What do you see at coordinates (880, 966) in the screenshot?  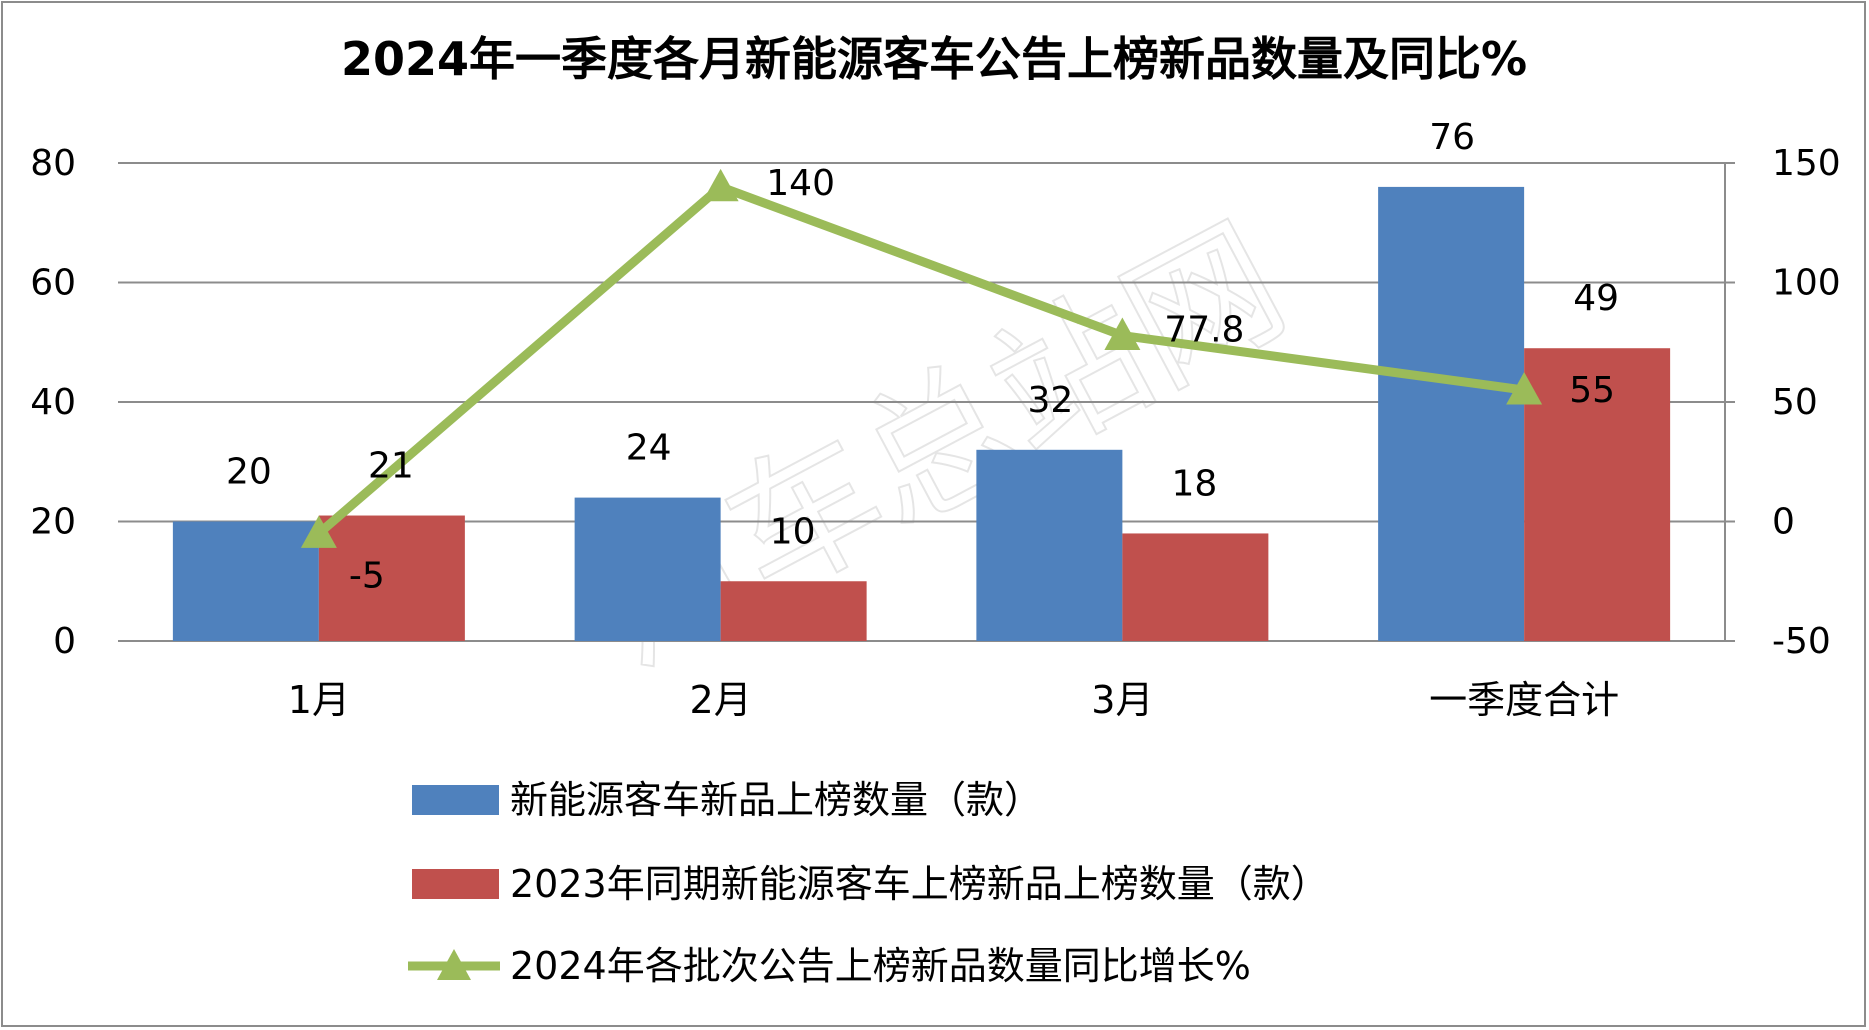 I see `legend-label: 2024年各批次公告上榜新品数量同比增长%` at bounding box center [880, 966].